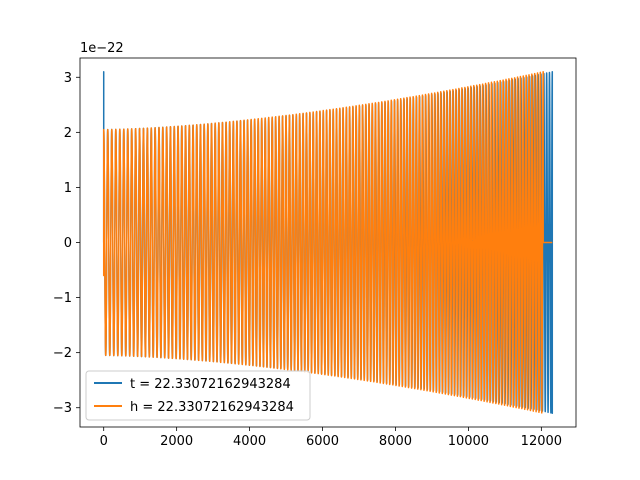  What do you see at coordinates (62, 298) in the screenshot?
I see `y-tick-label: −1` at bounding box center [62, 298].